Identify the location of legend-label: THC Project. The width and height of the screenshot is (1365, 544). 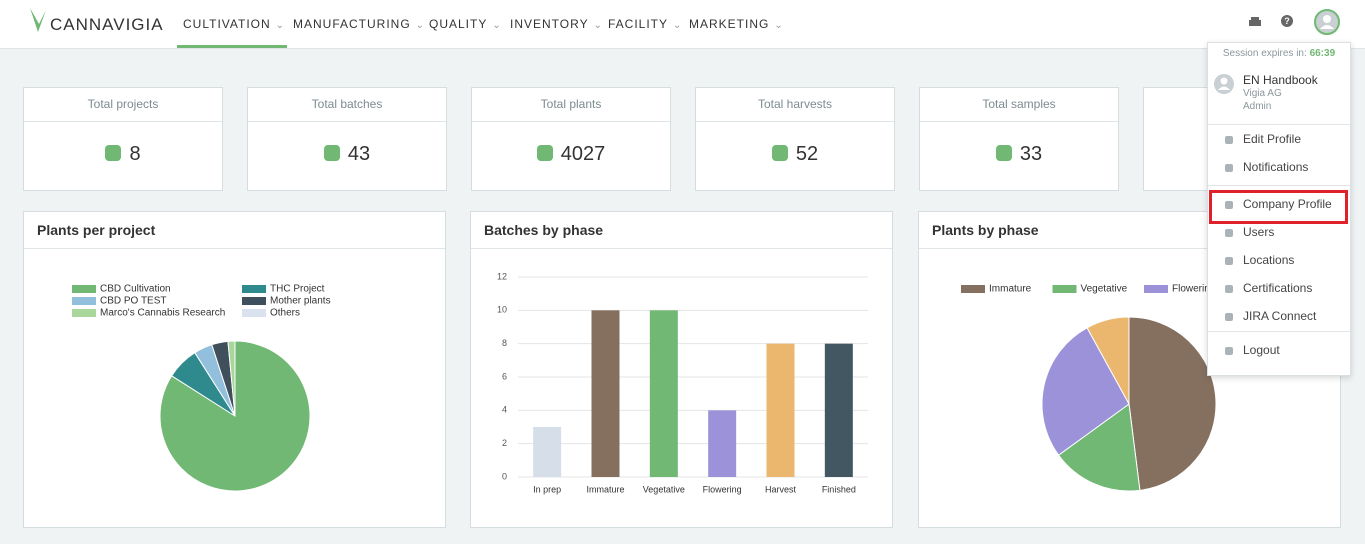
(297, 289).